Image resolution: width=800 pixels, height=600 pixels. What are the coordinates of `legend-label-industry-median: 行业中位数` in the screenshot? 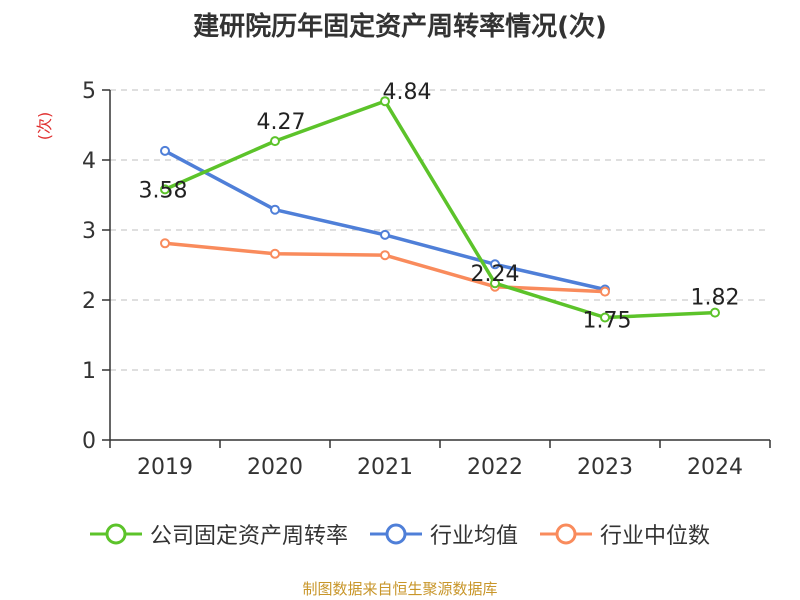 It's located at (655, 536).